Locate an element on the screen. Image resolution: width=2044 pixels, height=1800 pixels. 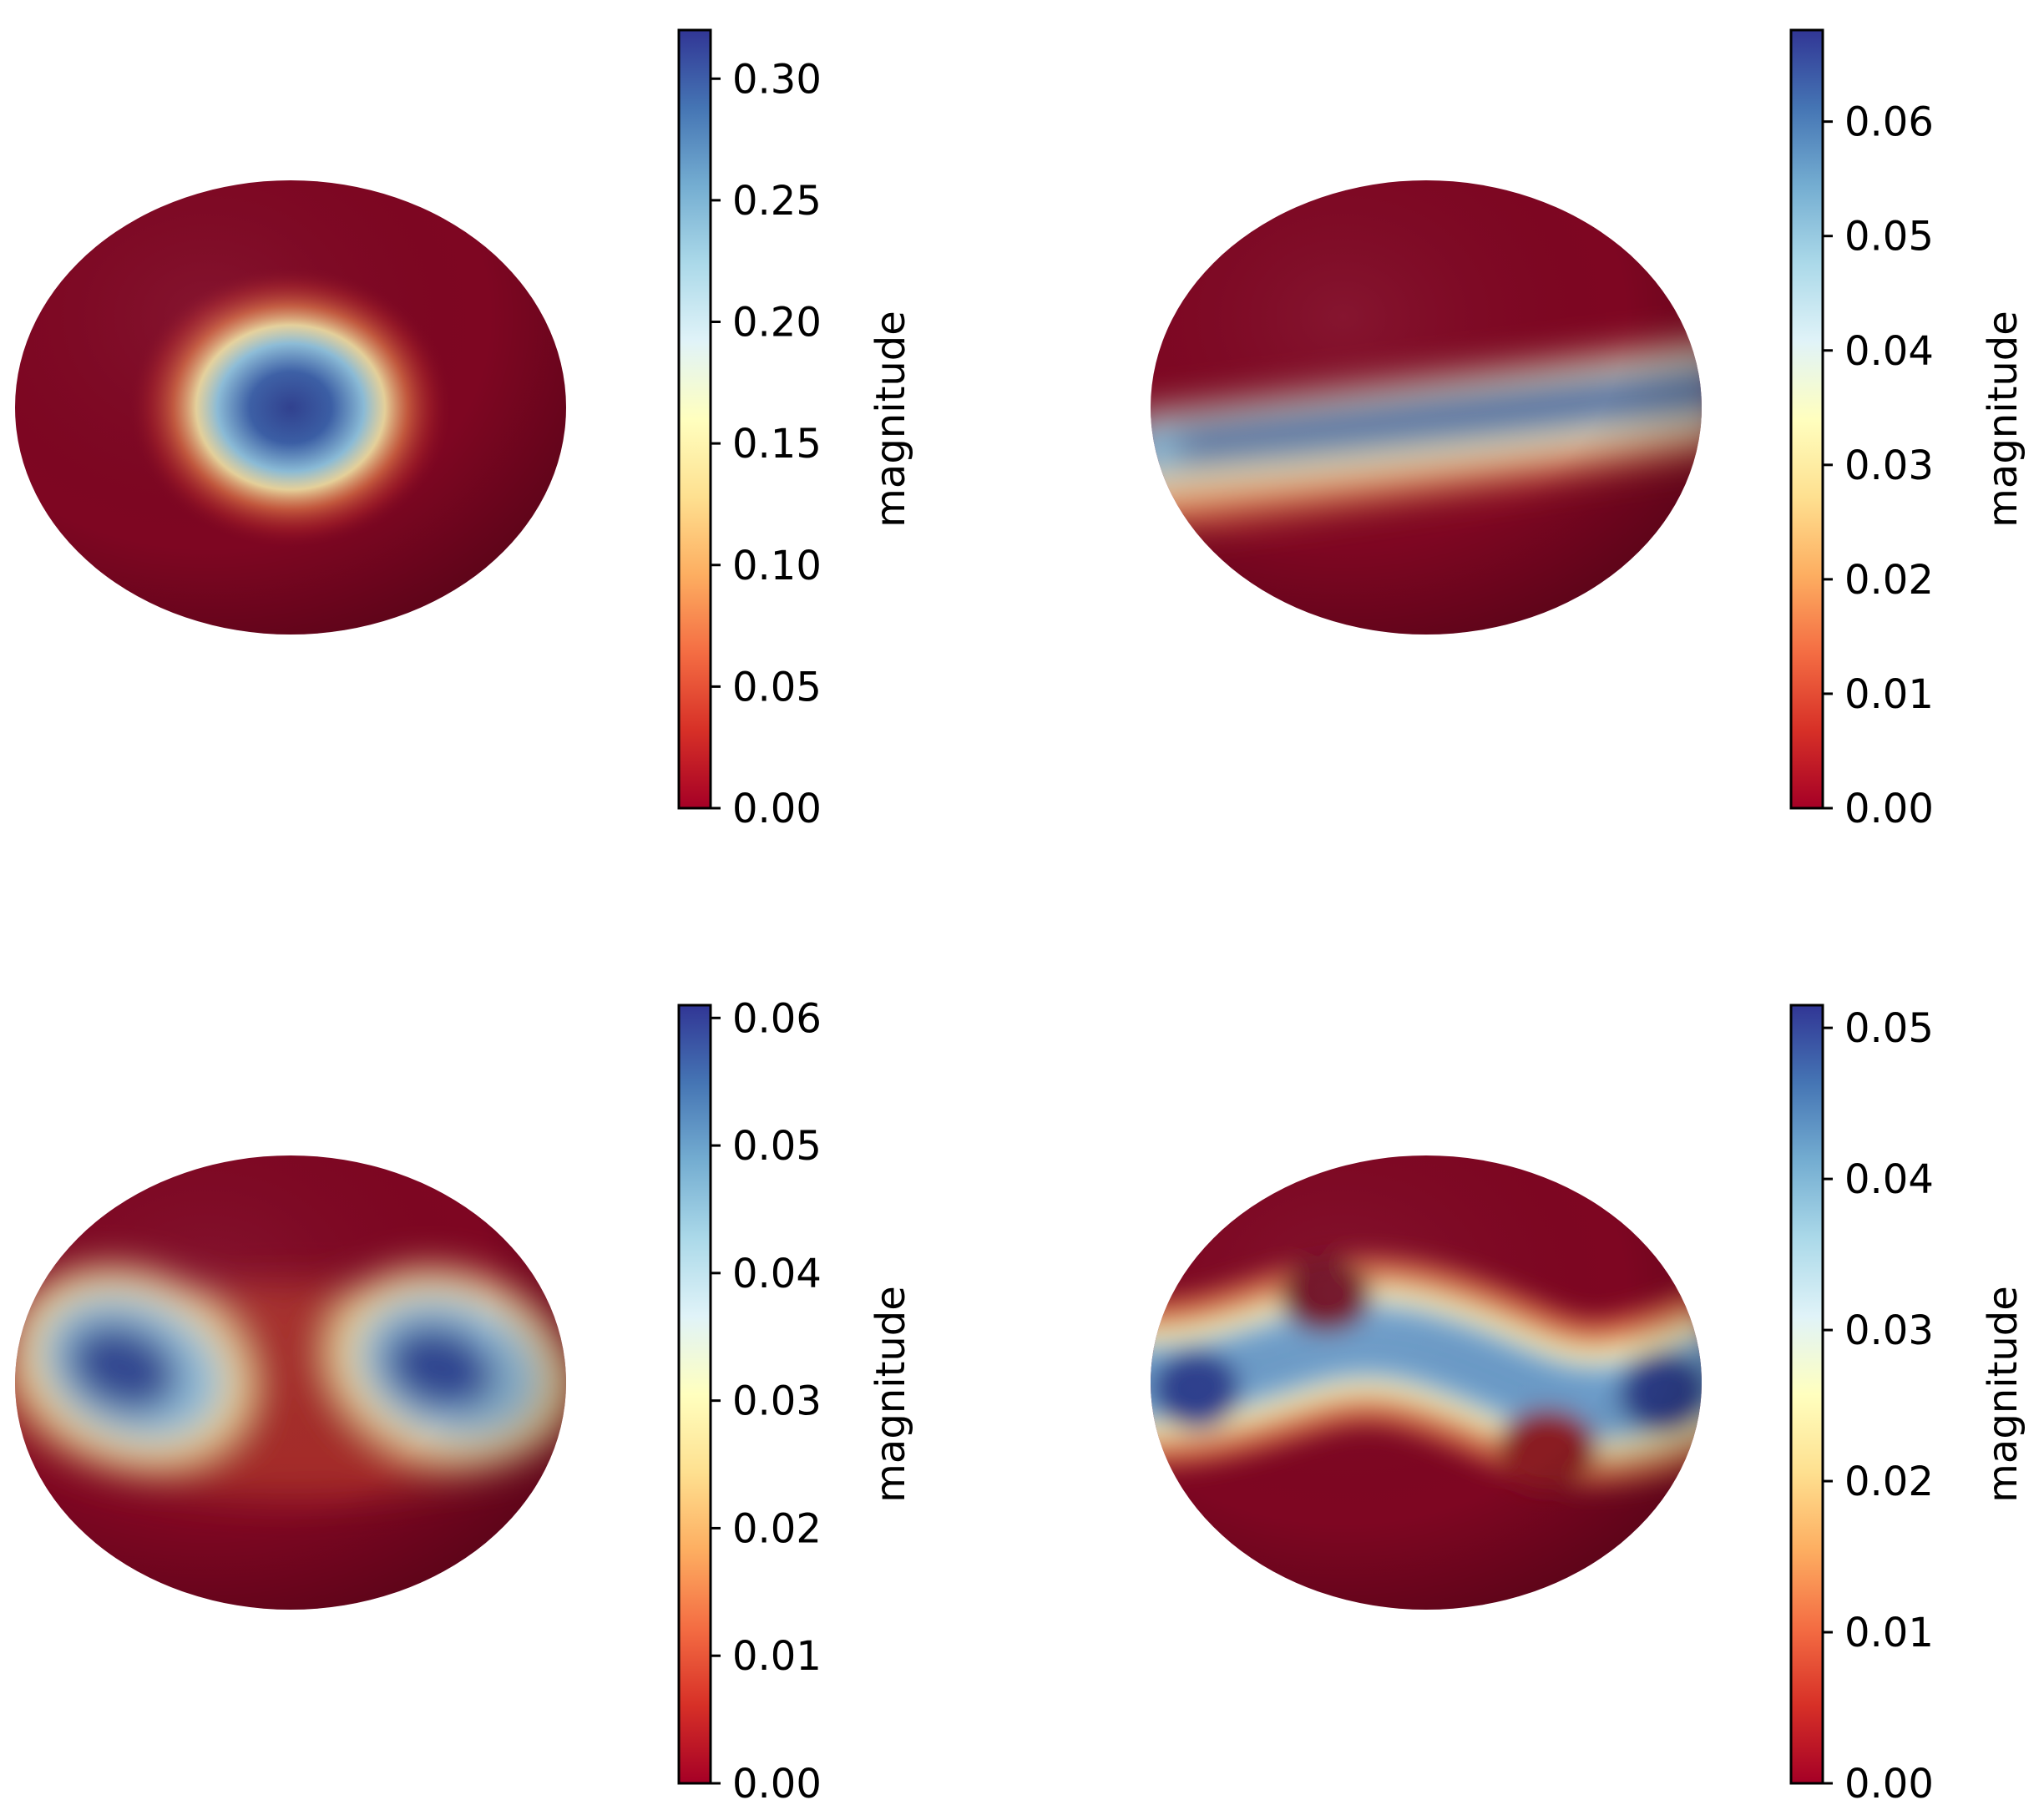
colorbar-tick-label: 0.10 is located at coordinates (777, 566).